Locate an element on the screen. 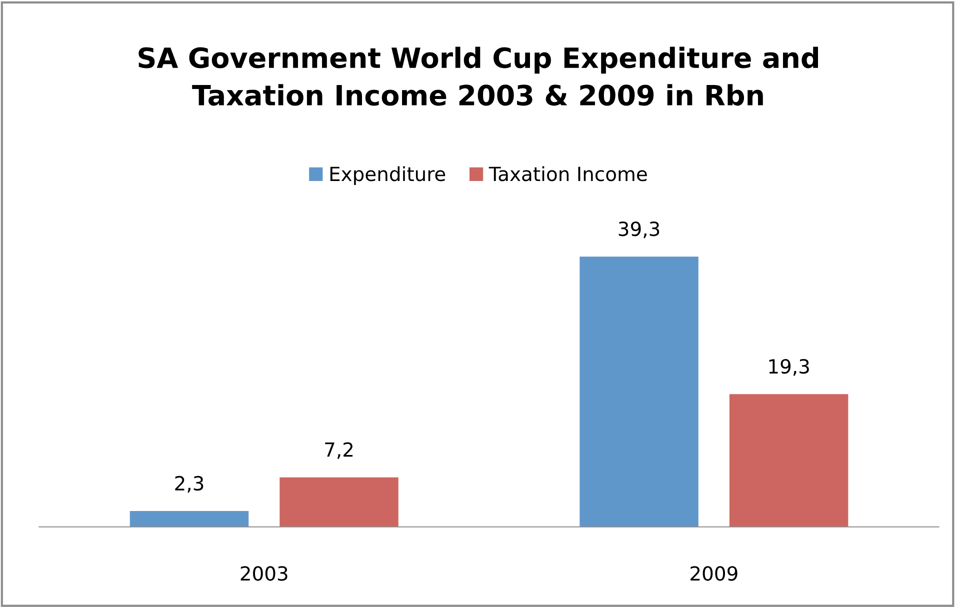  data-label: 2,3 is located at coordinates (189, 484).